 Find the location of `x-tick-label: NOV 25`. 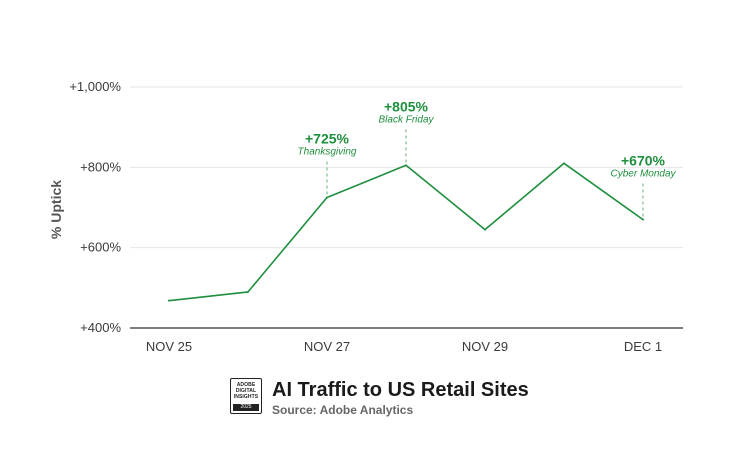

x-tick-label: NOV 25 is located at coordinates (169, 346).